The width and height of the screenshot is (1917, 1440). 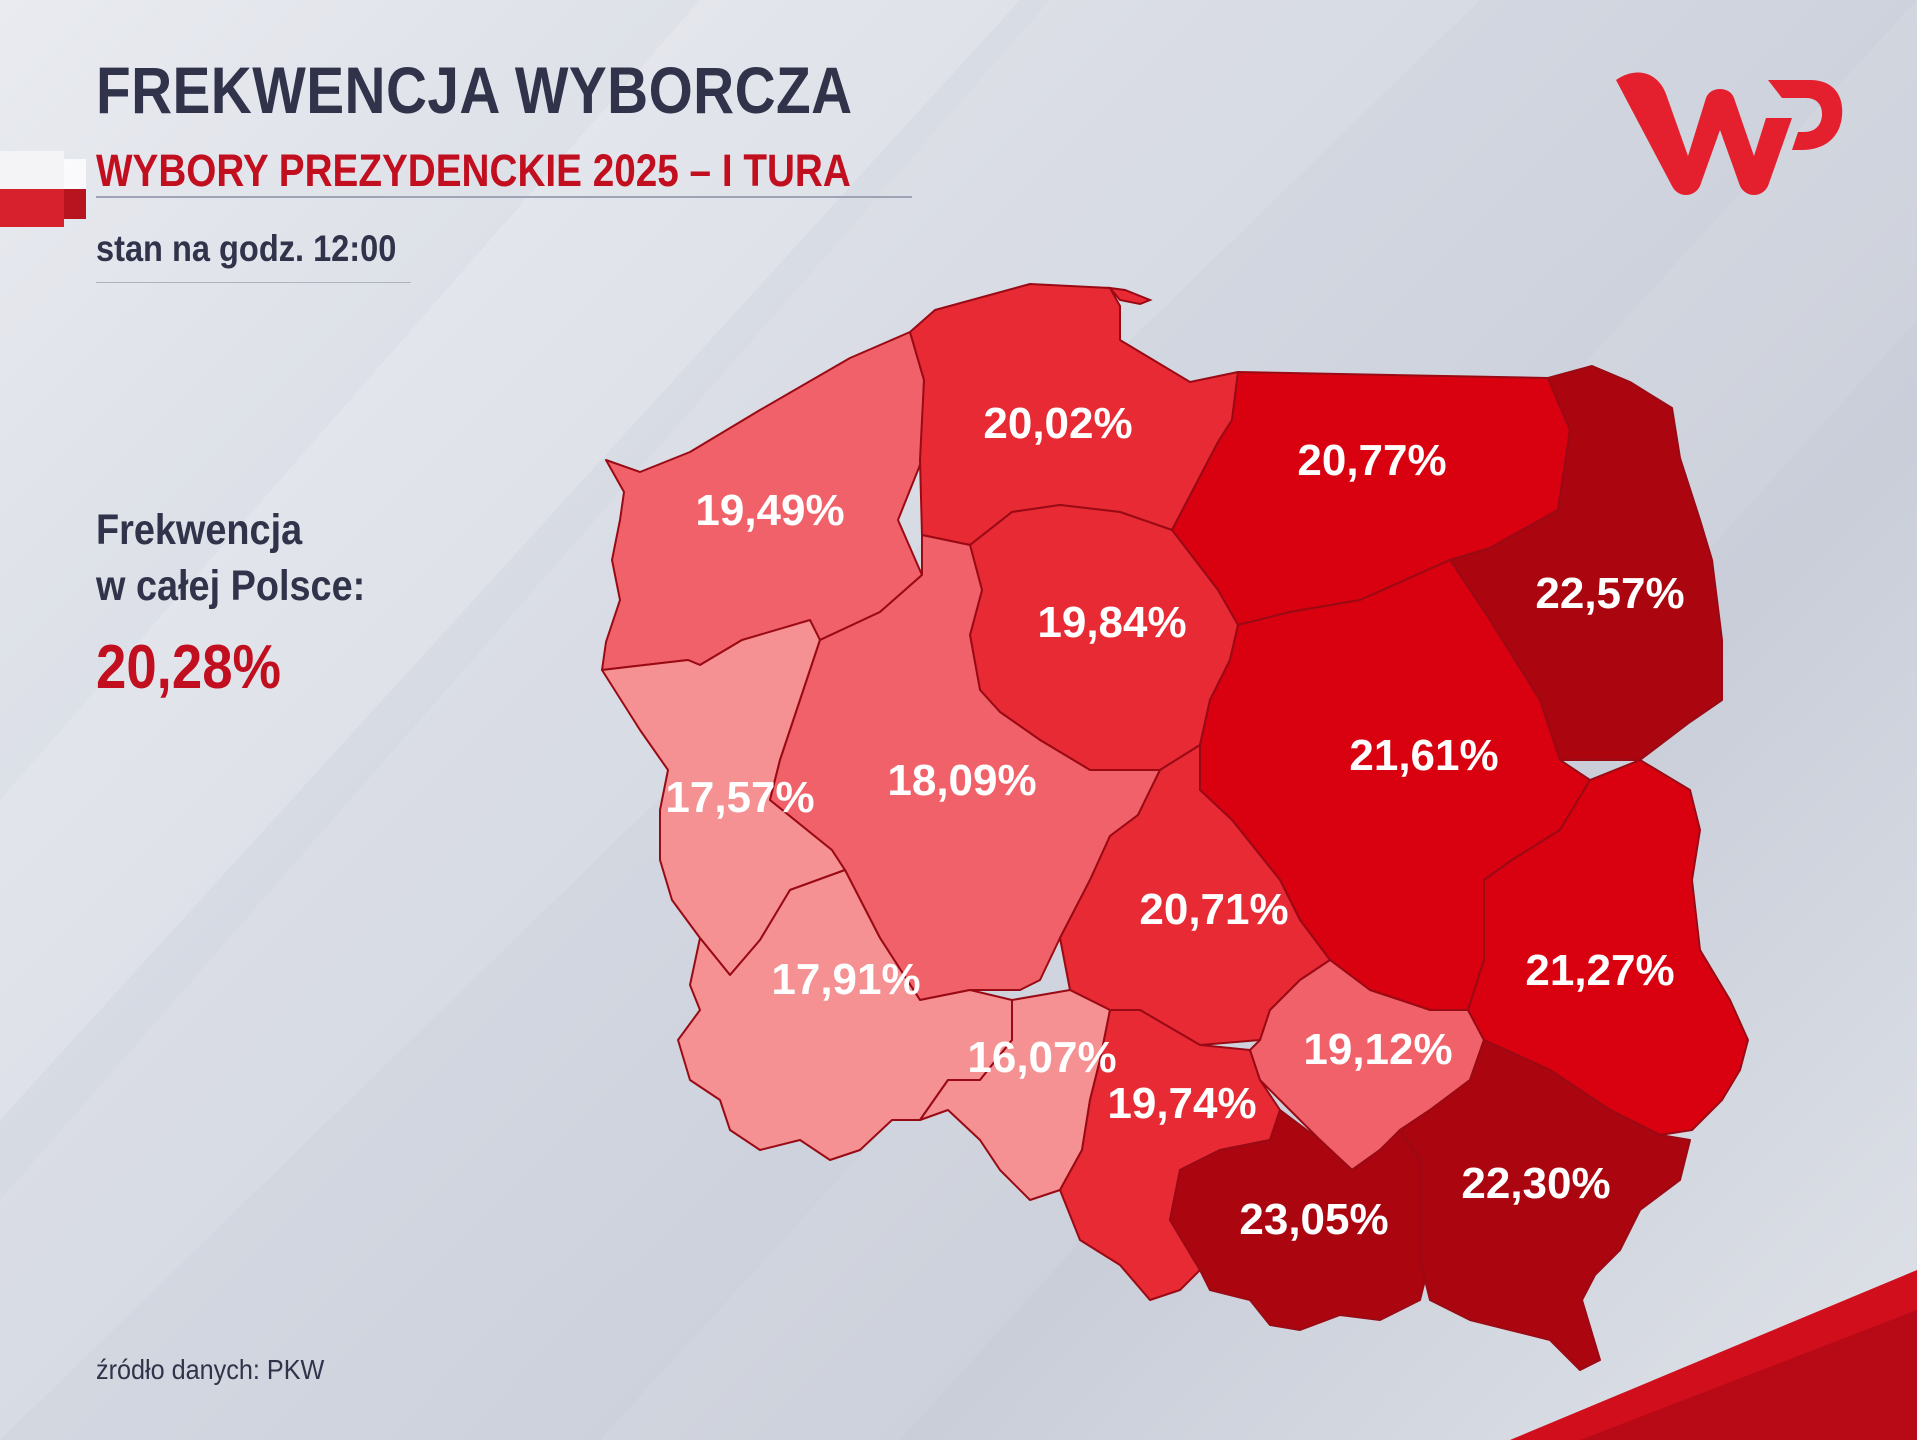 I want to click on hel-peninsula, so click(x=1130, y=296).